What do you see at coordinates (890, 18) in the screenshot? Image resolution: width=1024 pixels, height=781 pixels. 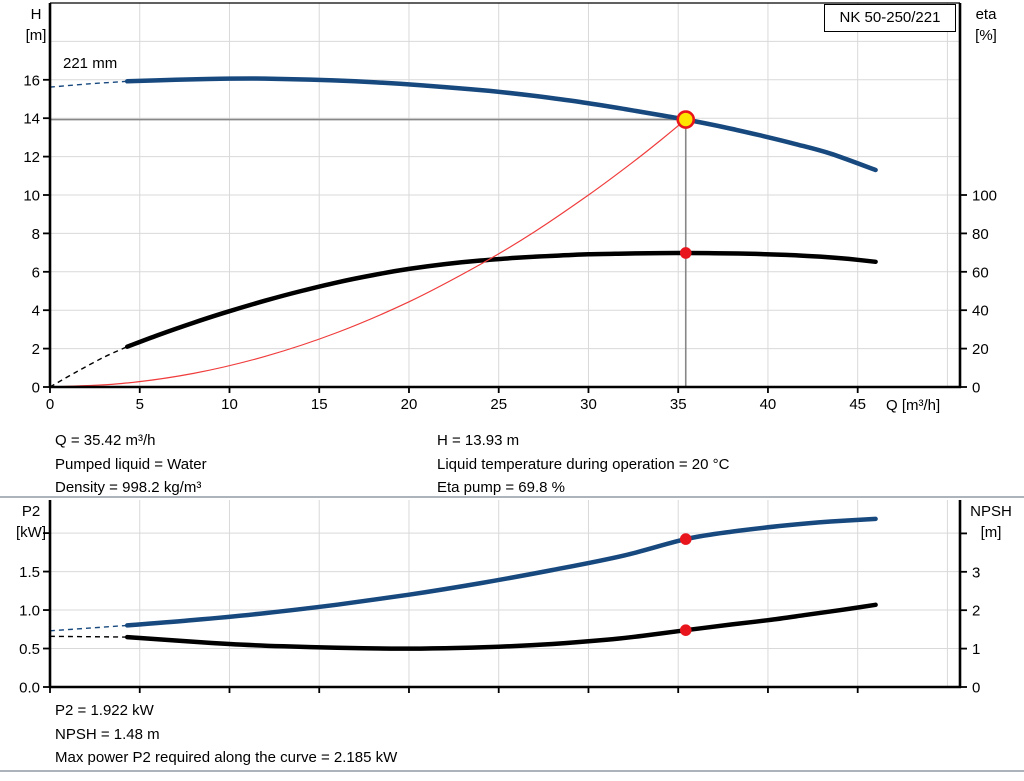 I see `pump-model-badge: NK 50-250/221` at bounding box center [890, 18].